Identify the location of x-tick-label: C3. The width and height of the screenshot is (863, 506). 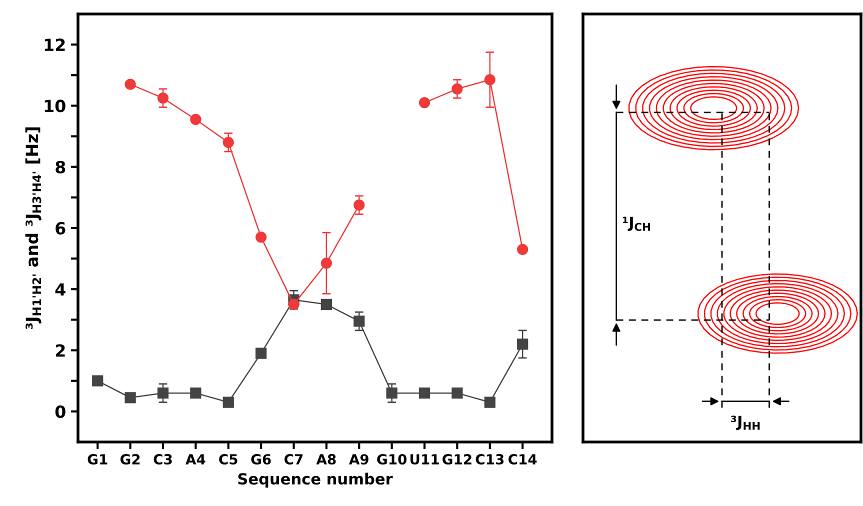
(163, 459).